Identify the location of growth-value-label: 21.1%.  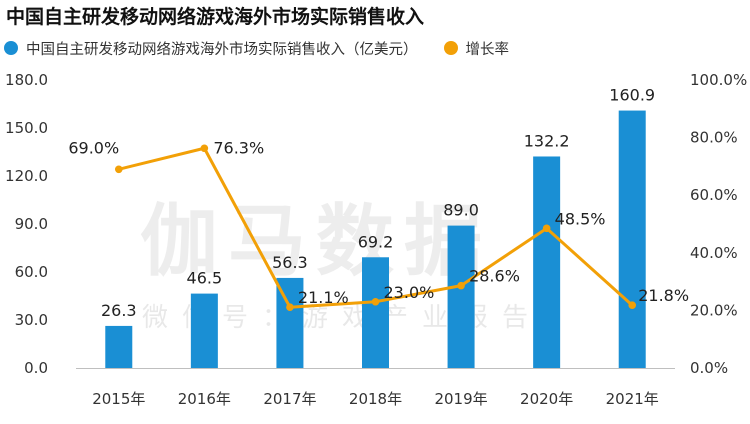
(323, 297).